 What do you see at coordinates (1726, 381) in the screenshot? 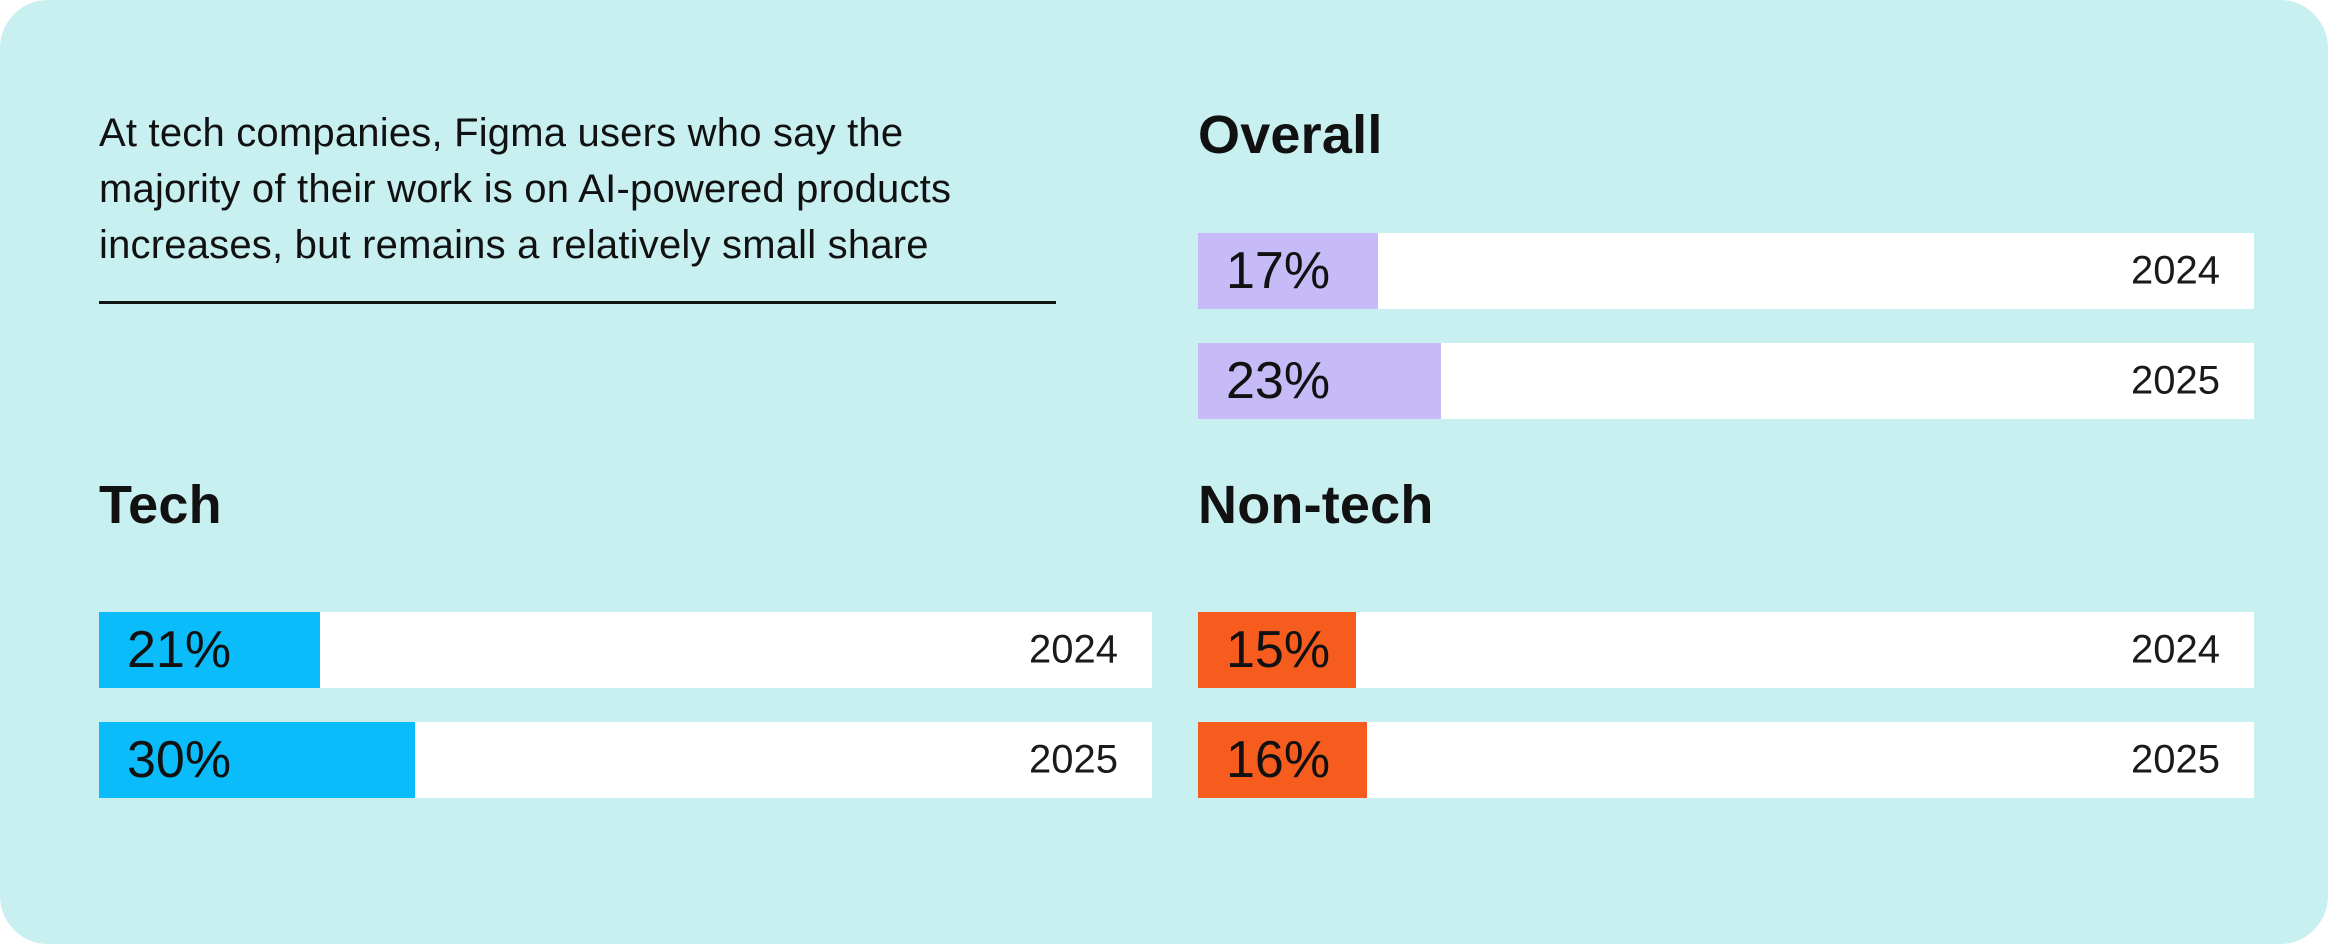
I see `bar-overall-2025: 23% 2025` at bounding box center [1726, 381].